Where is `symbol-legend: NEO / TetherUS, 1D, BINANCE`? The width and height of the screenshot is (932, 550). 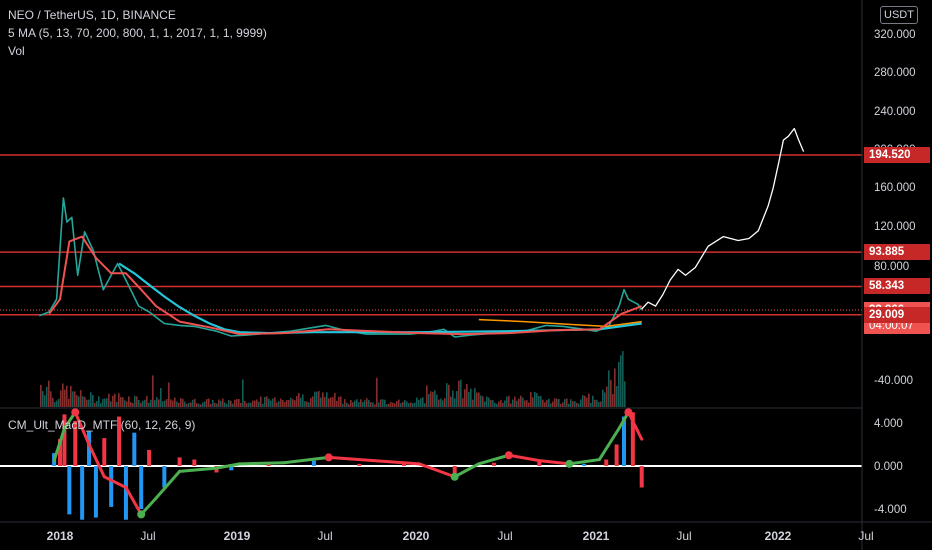
symbol-legend: NEO / TetherUS, 1D, BINANCE is located at coordinates (92, 15).